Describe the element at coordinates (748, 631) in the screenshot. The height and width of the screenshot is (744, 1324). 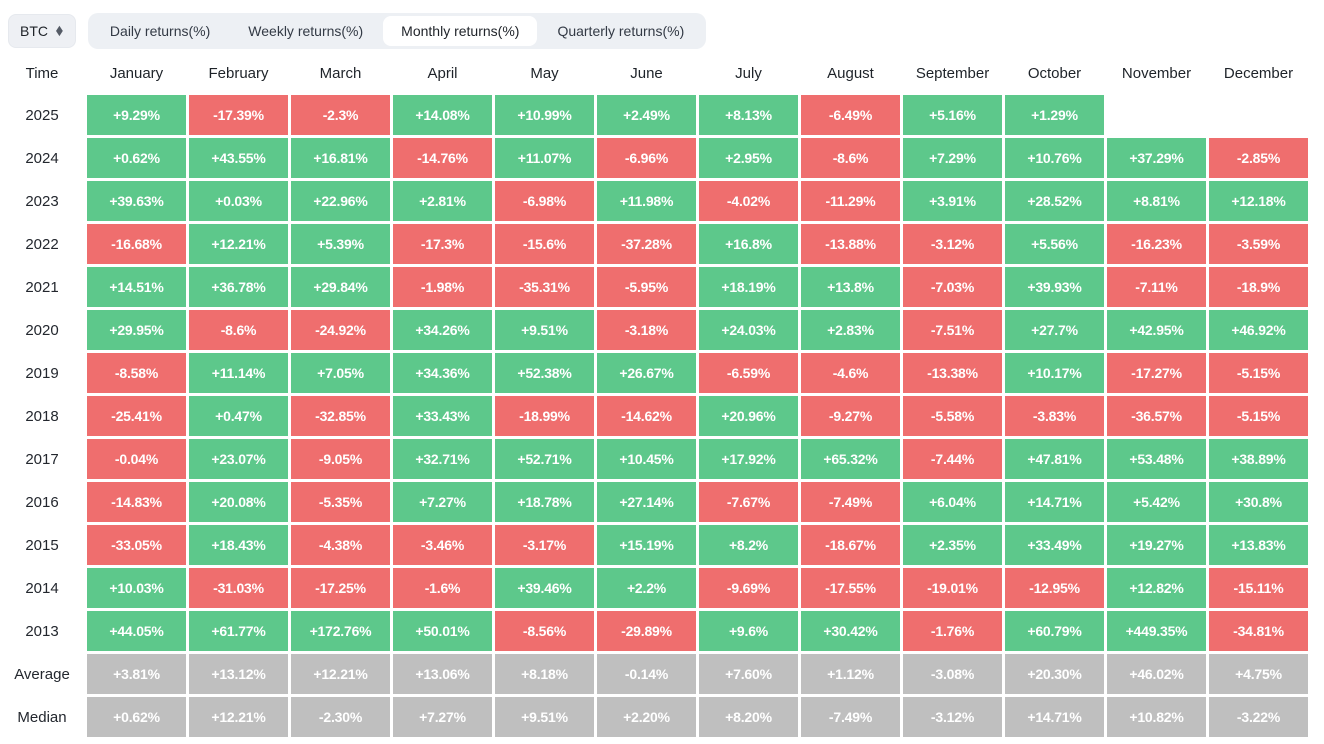
I see `return-cell: +9.6%` at that location.